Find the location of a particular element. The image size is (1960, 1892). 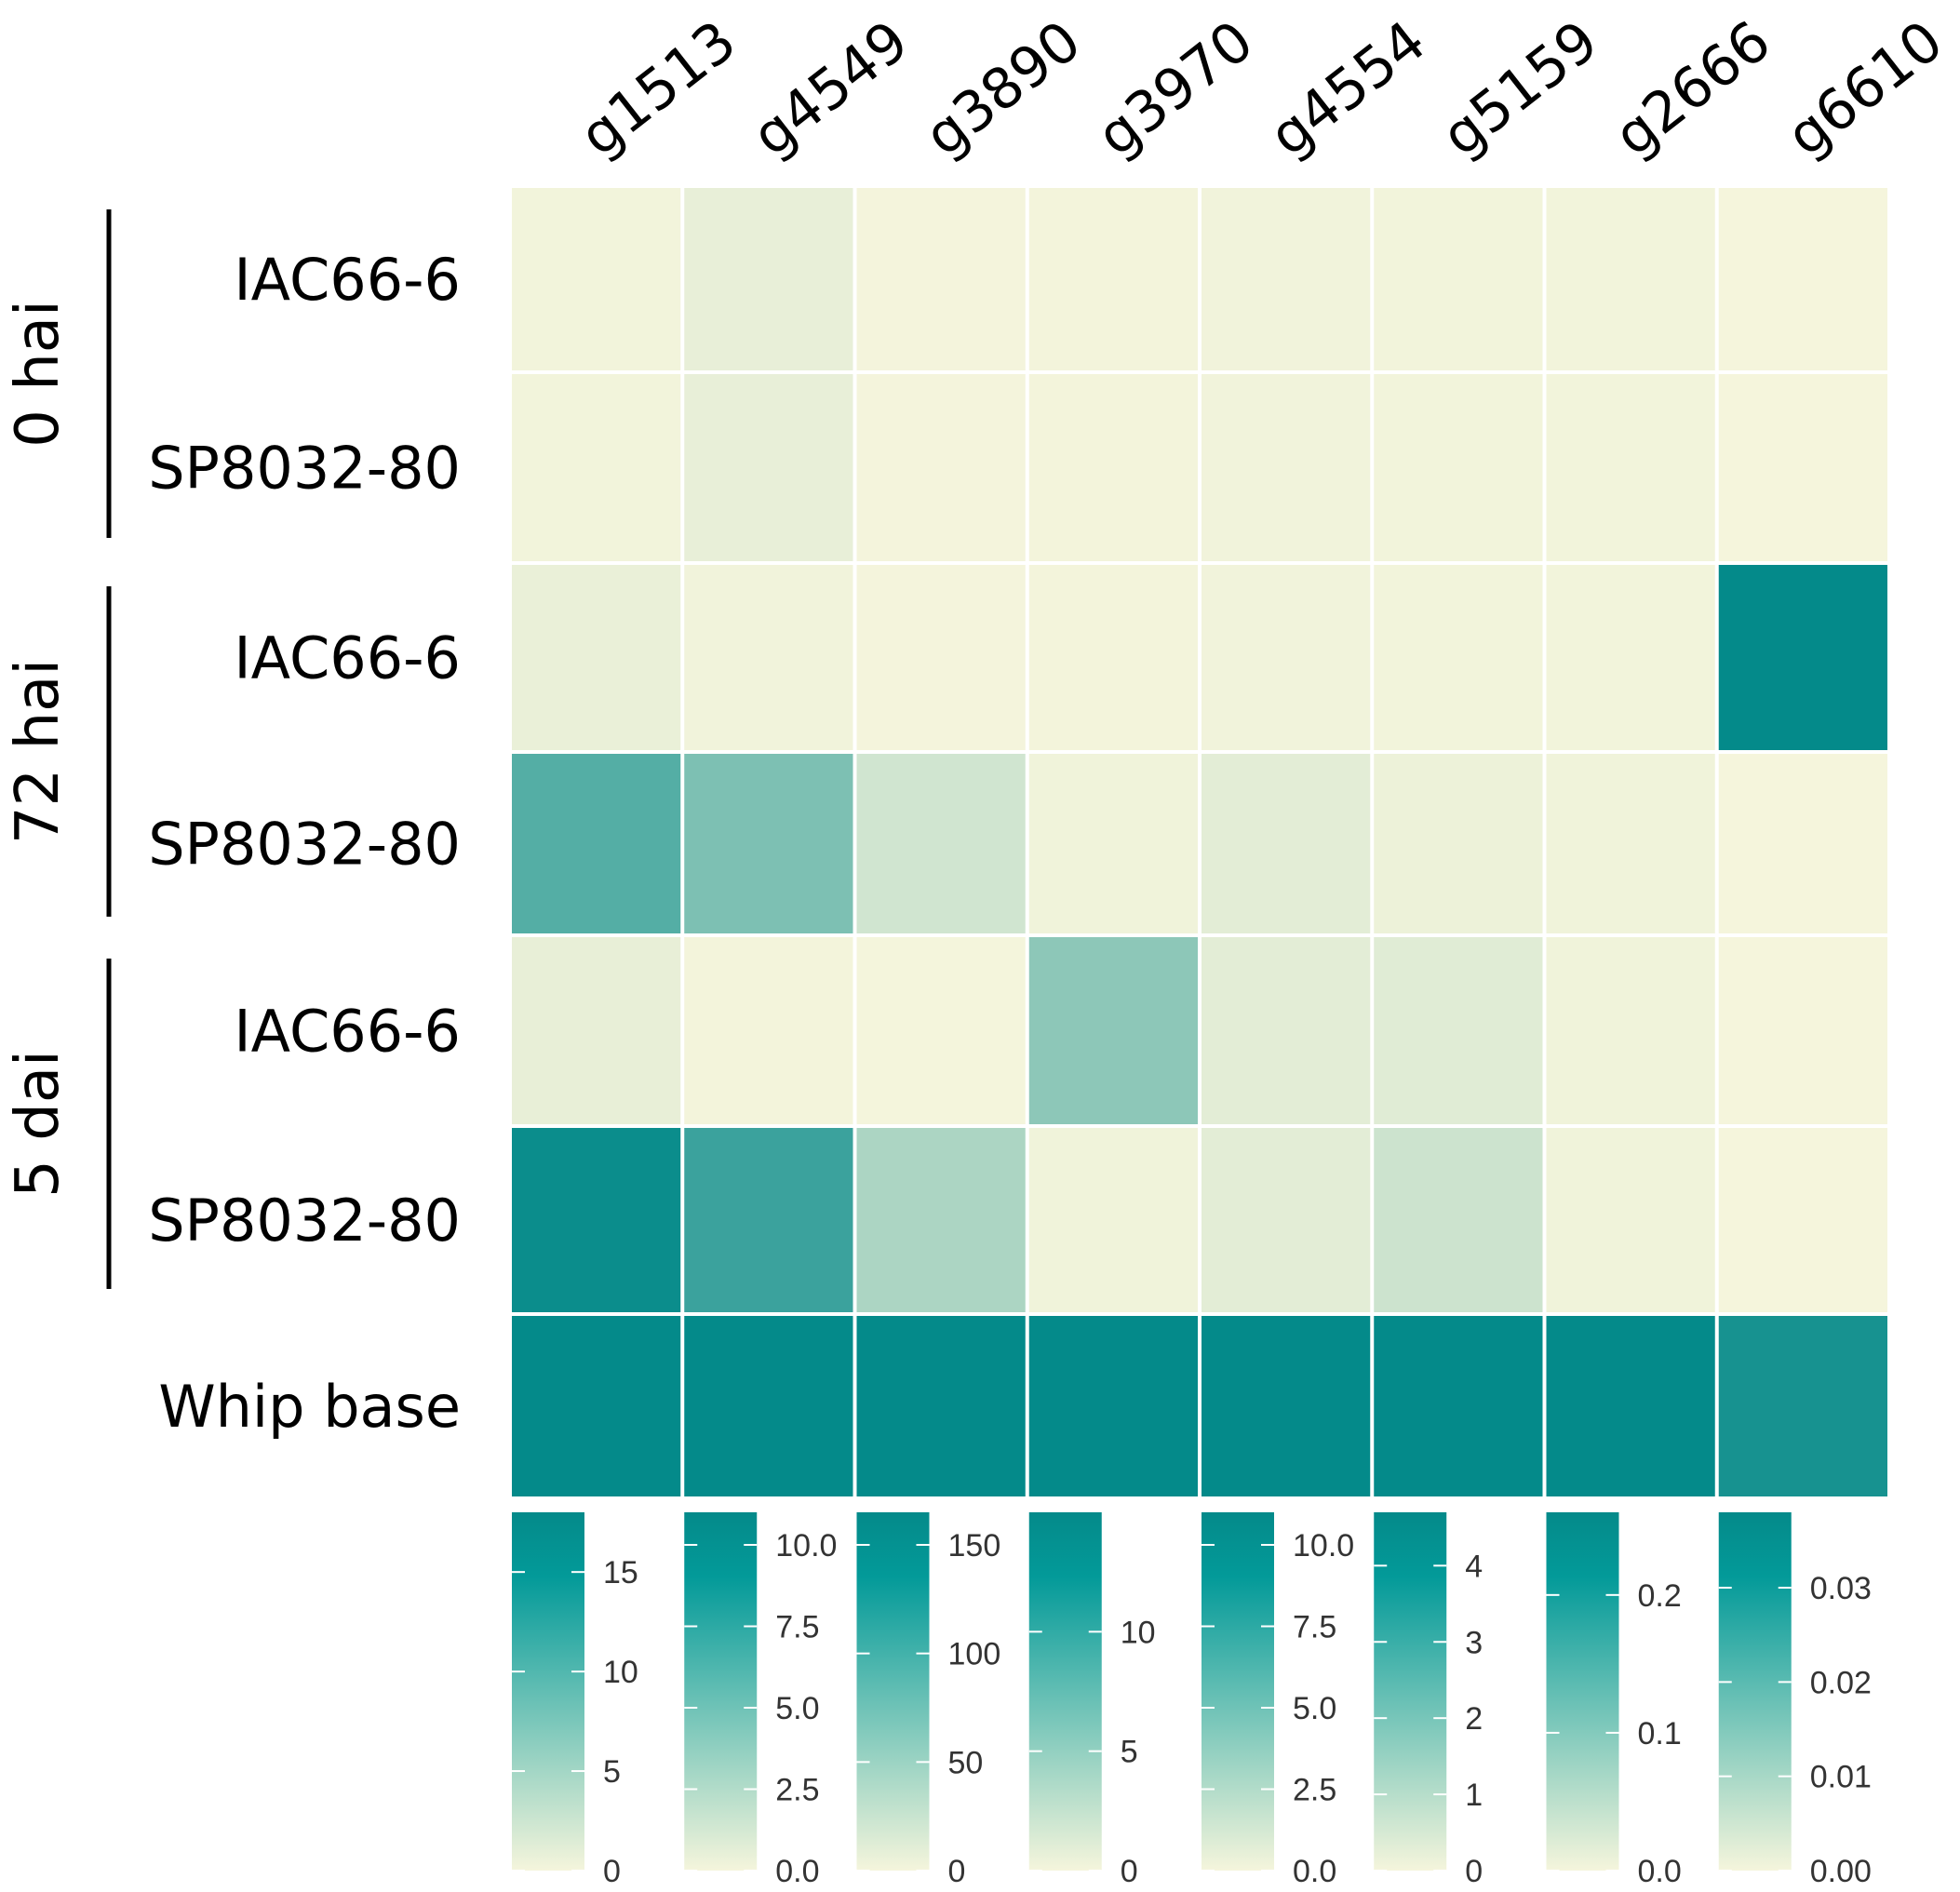

heatmap-cell-g2666-row3 is located at coordinates (1630, 843).